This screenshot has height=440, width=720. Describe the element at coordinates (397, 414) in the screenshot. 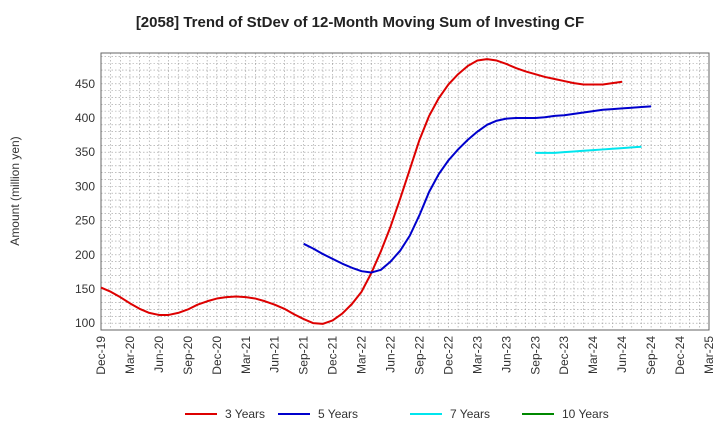

I see `legend: 3 Years 5 Years 7 Years 10 Years` at that location.